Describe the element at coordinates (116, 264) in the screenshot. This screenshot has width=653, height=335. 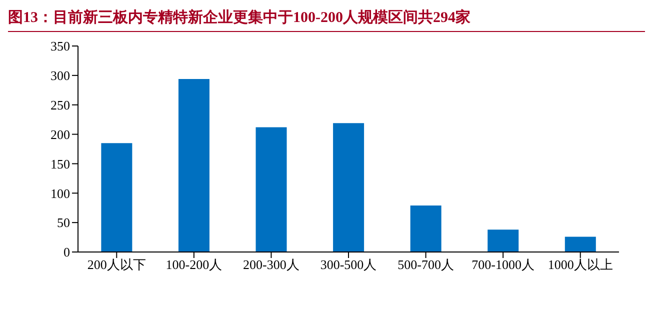
I see `x-tick-label: 200人以下` at that location.